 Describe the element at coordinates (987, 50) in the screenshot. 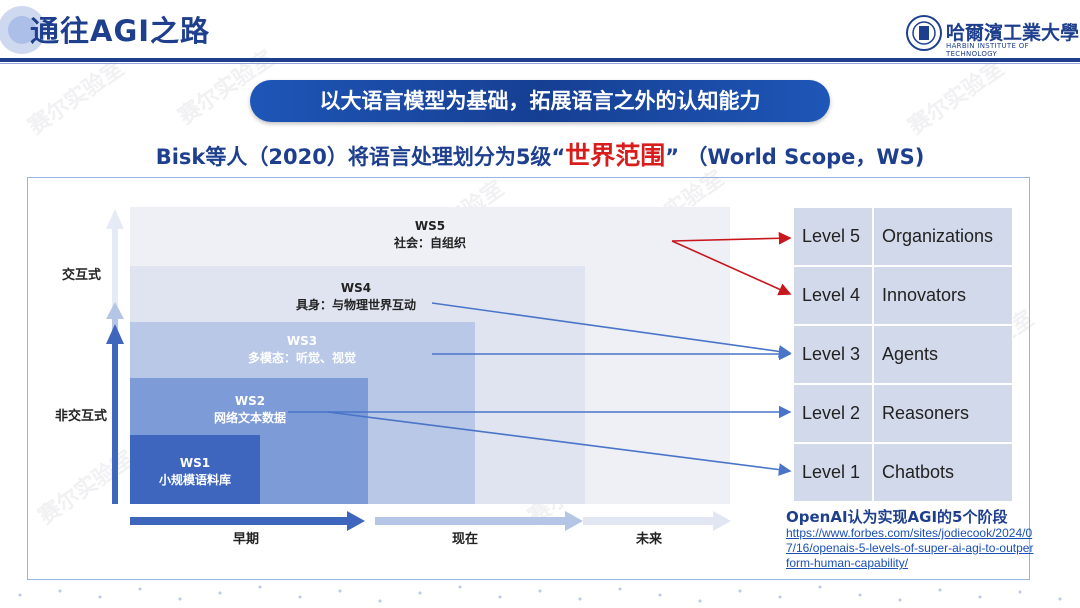

I see `university-name-en: HARBIN INSTITUTE OF TECHNOLOGY` at that location.